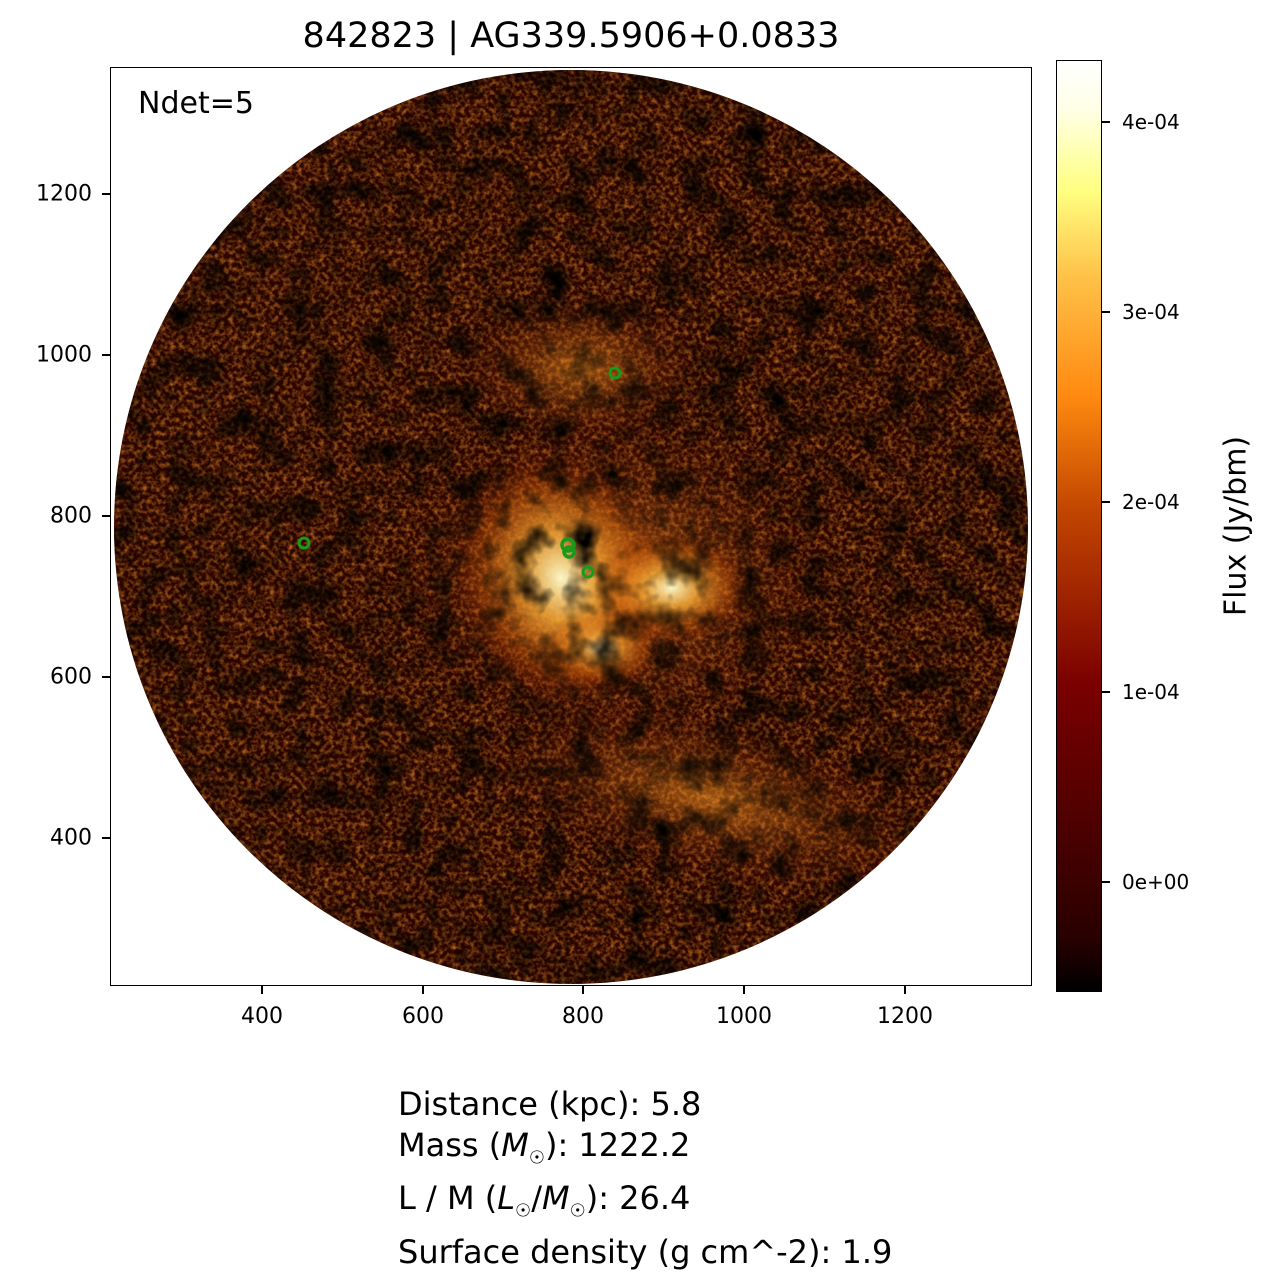  I want to click on colorbar-title: Flux (Jy/bm), so click(1236, 526).